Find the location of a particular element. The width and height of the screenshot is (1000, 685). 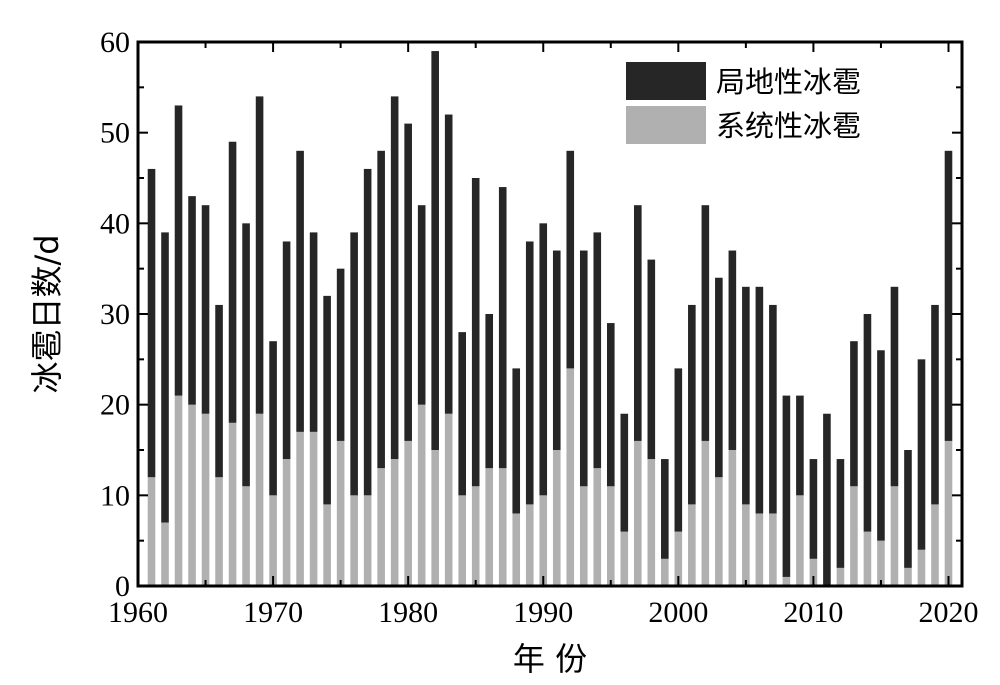

bar-local-1983 is located at coordinates (448, 264).